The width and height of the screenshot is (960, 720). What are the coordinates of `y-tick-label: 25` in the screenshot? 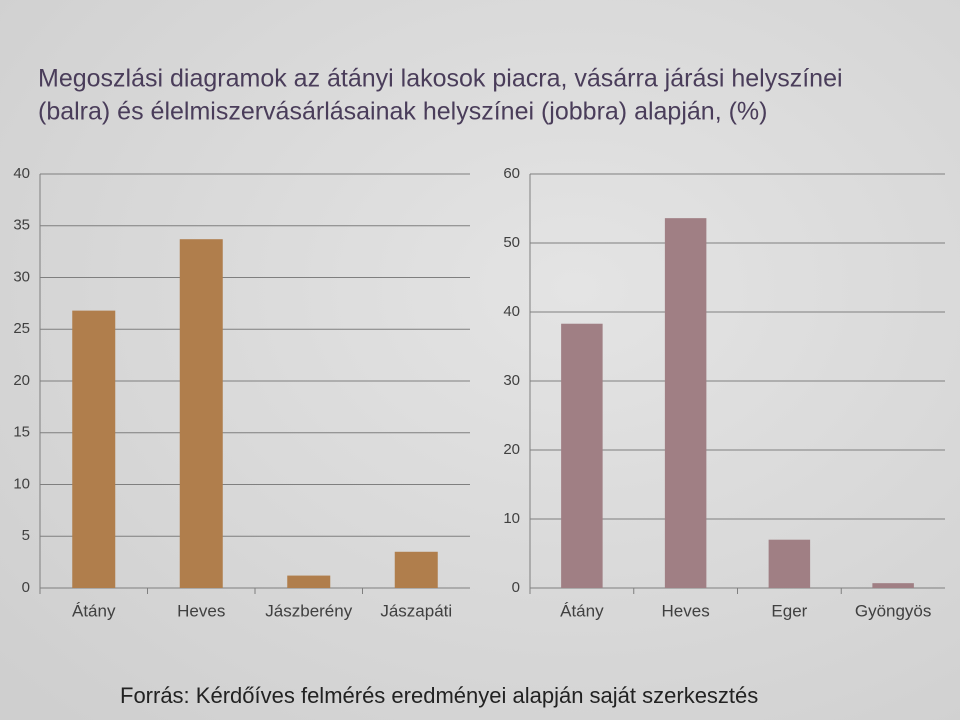 It's located at (21, 328).